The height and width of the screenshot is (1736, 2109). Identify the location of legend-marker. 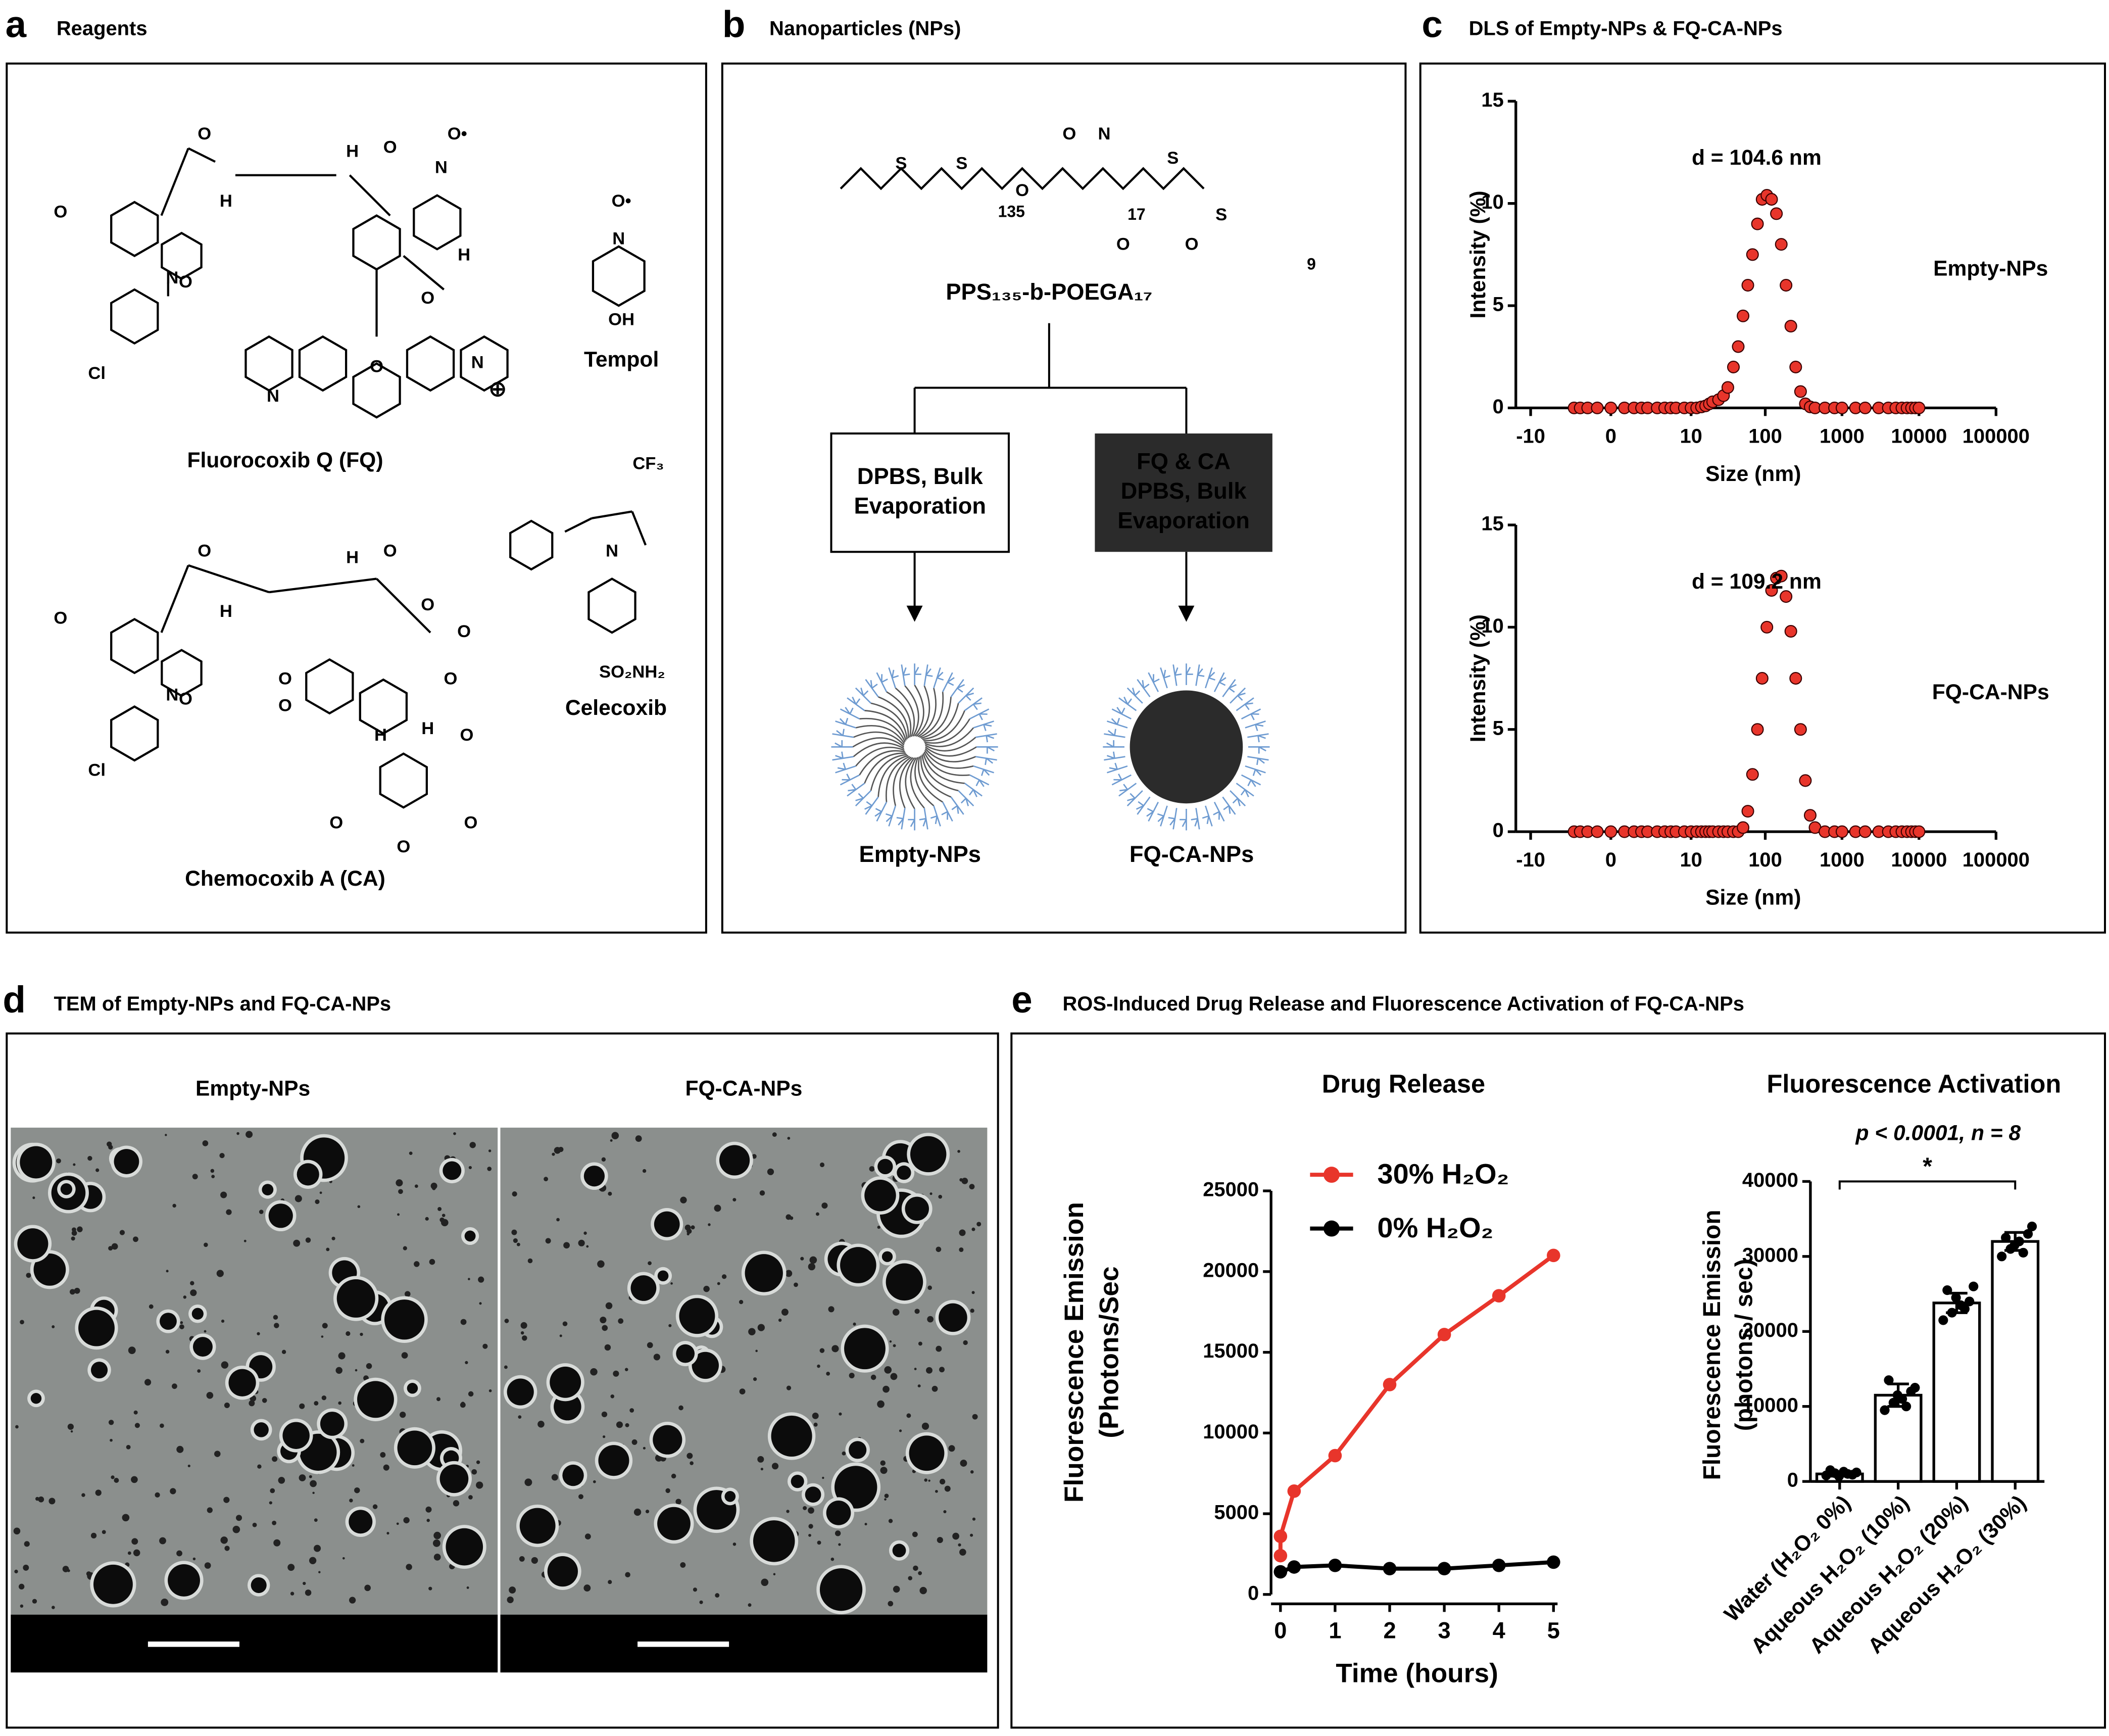
(1331, 1228).